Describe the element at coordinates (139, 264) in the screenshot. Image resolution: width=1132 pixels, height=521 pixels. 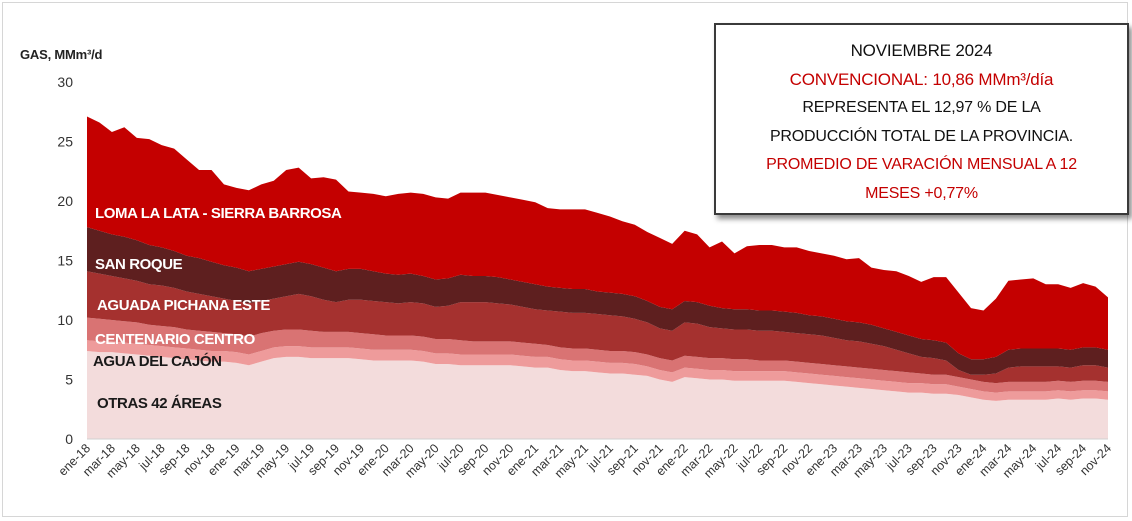
I see `label-san-roque: SAN ROQUE` at that location.